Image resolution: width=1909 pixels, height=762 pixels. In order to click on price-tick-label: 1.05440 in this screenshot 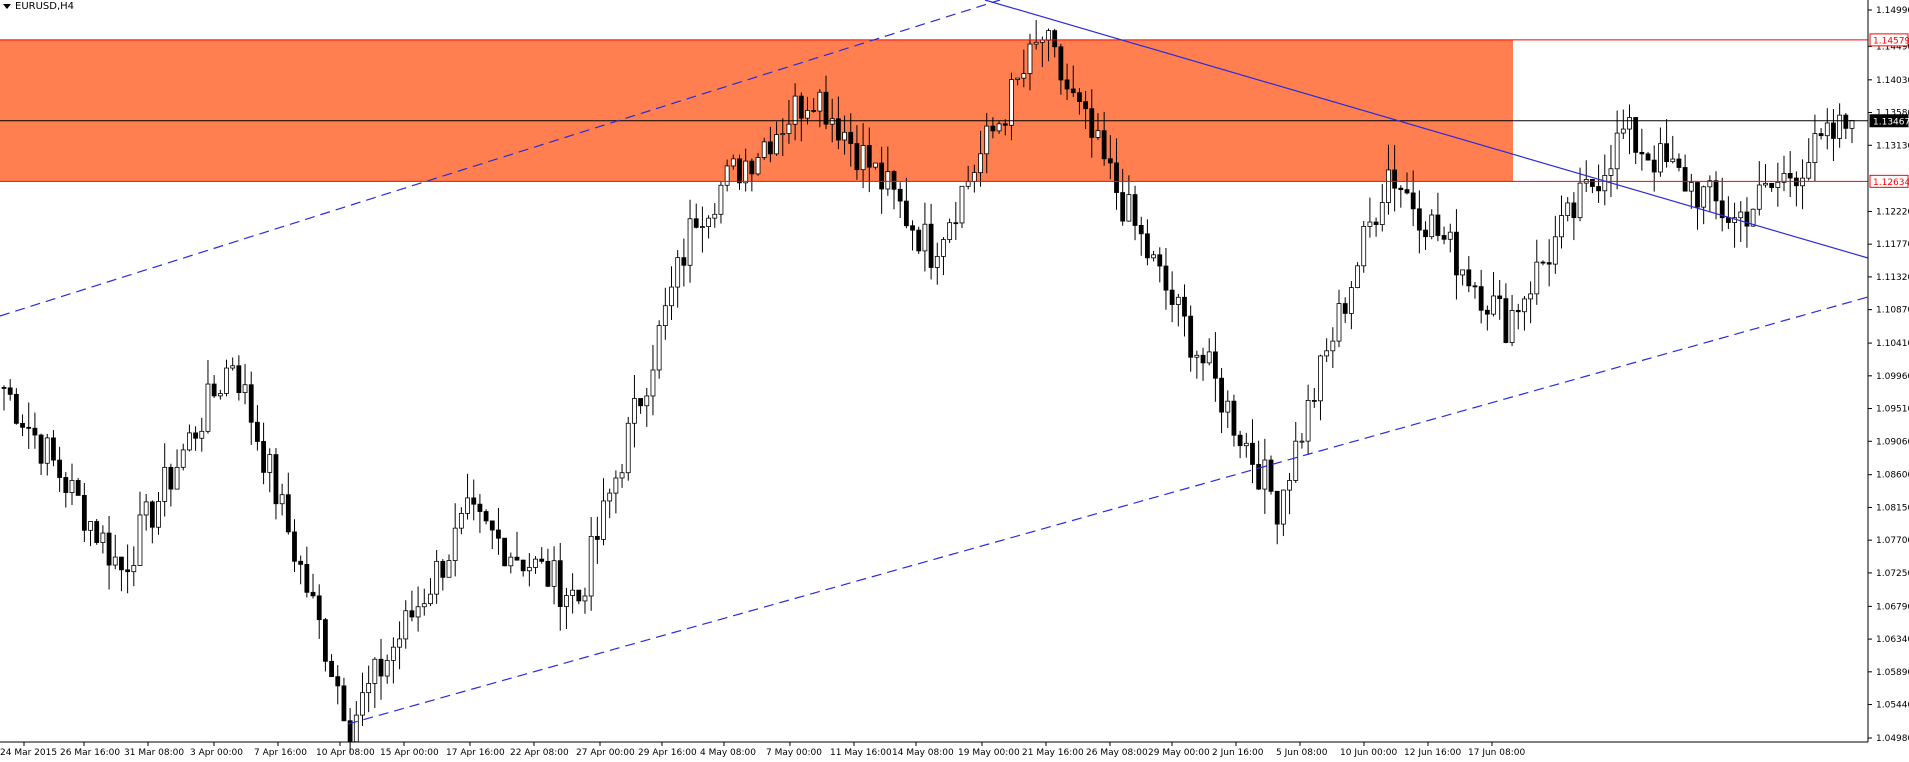, I will do `click(1892, 706)`.